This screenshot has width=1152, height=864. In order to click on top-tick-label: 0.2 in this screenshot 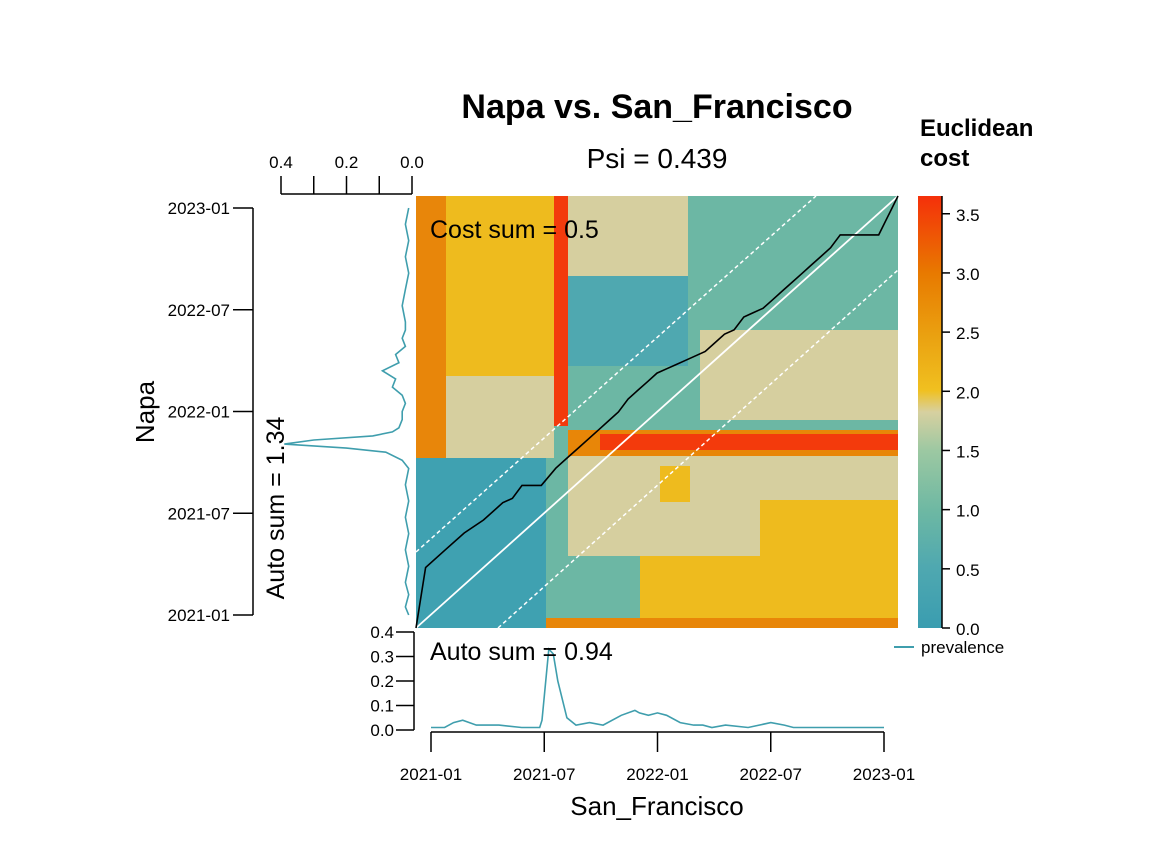, I will do `click(347, 162)`.